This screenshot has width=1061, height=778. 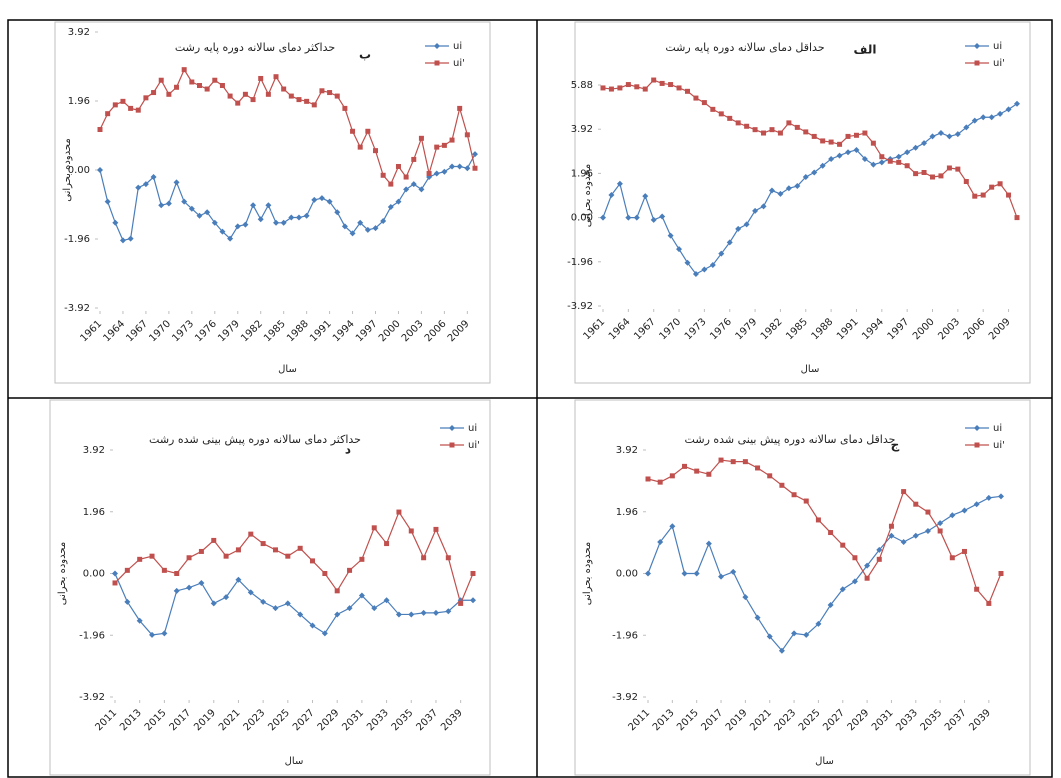 What do you see at coordinates (582, 218) in the screenshot?
I see `y-tick-label: 0.00` at bounding box center [582, 218].